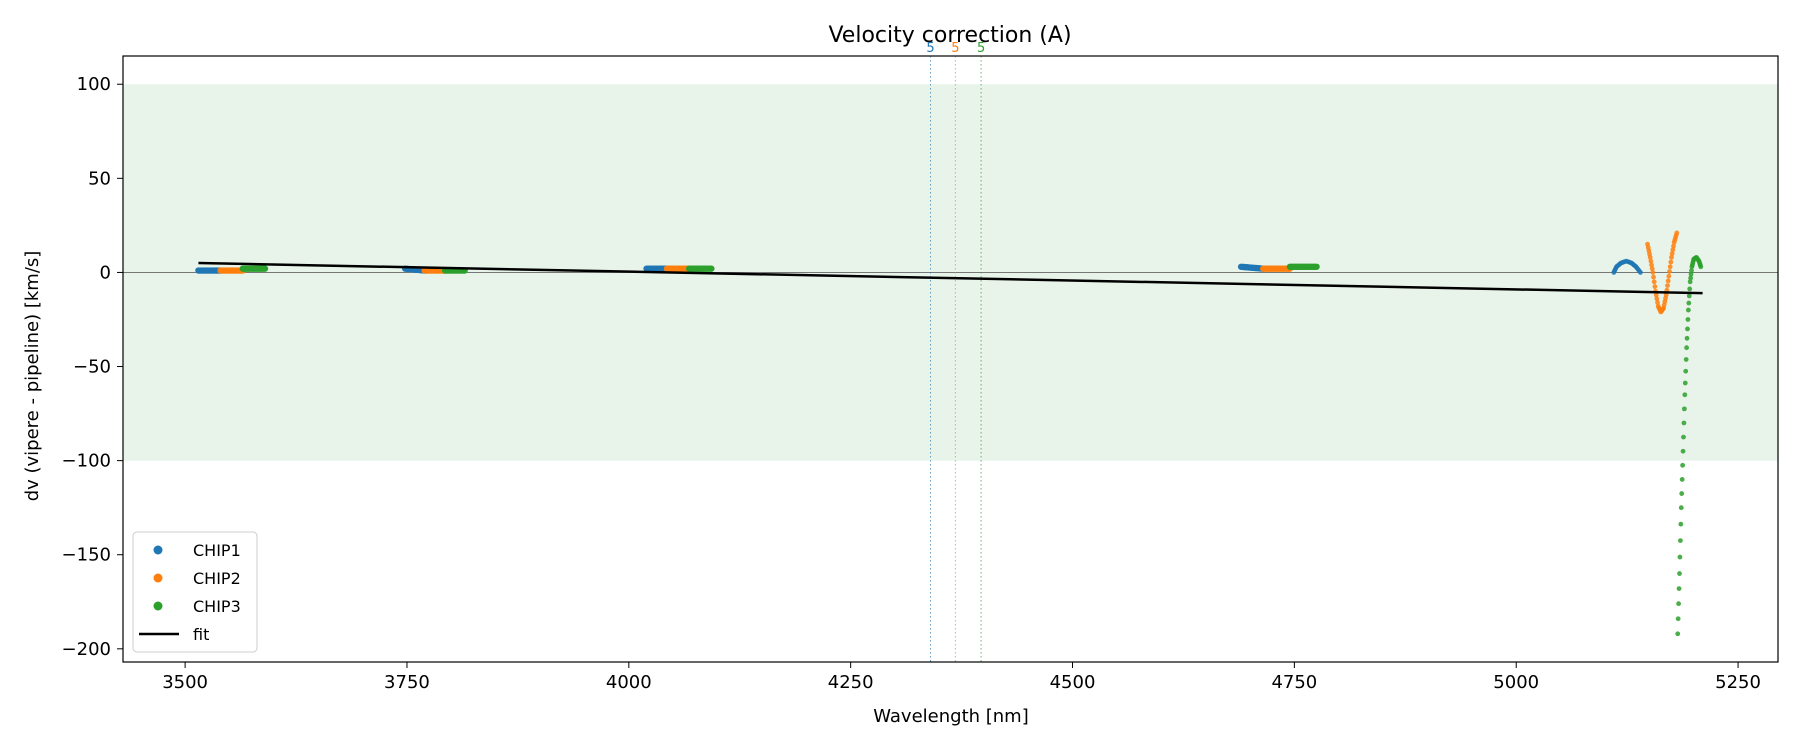 Image resolution: width=1800 pixels, height=750 pixels. What do you see at coordinates (1294, 682) in the screenshot?
I see `x-tick-label: 4750` at bounding box center [1294, 682].